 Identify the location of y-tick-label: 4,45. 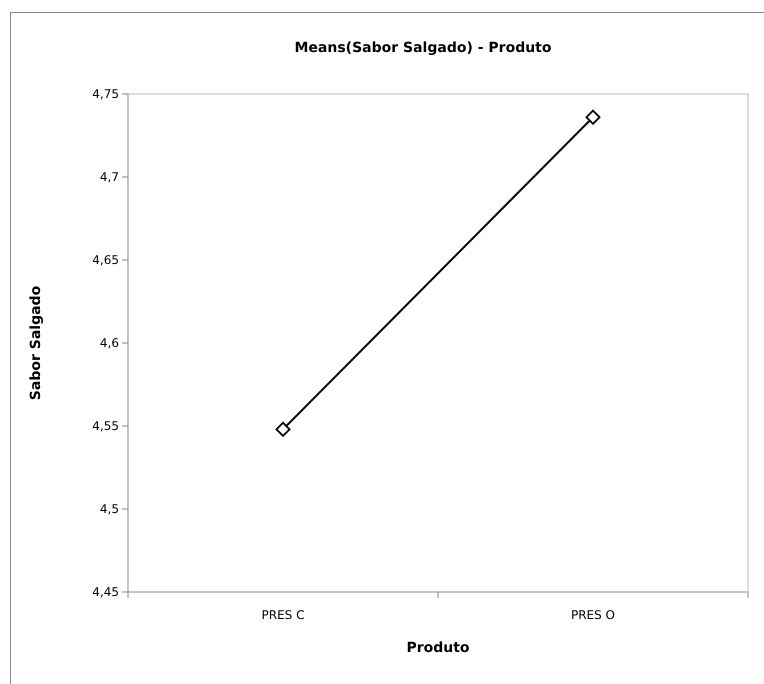
(105, 591).